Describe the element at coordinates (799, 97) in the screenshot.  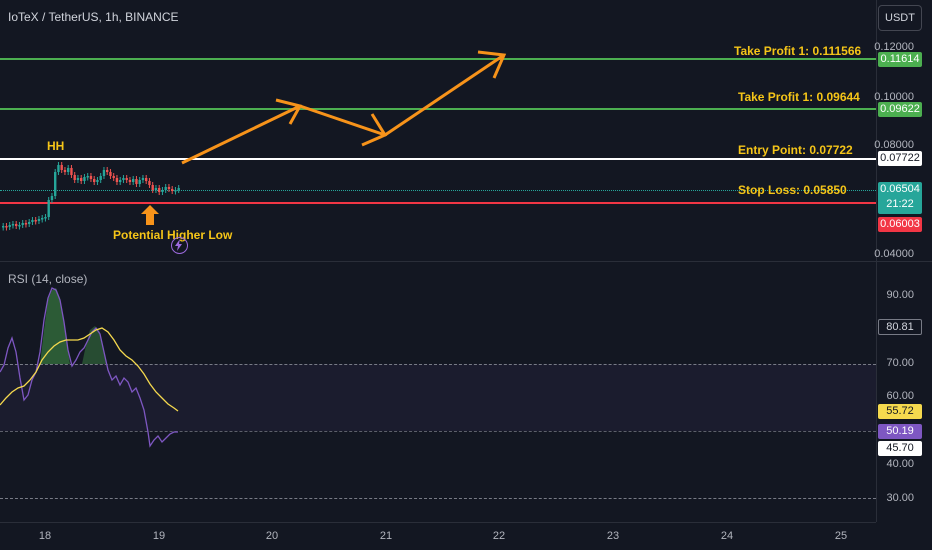
I see `take-profit-1-label: Take Profit 1: 0.09644` at that location.